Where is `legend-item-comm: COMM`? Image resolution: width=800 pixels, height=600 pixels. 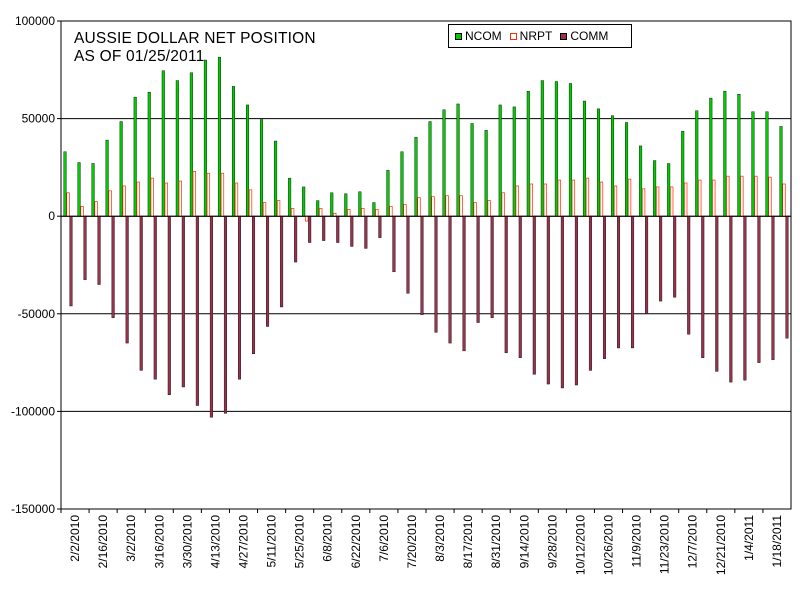 legend-item-comm: COMM is located at coordinates (584, 36).